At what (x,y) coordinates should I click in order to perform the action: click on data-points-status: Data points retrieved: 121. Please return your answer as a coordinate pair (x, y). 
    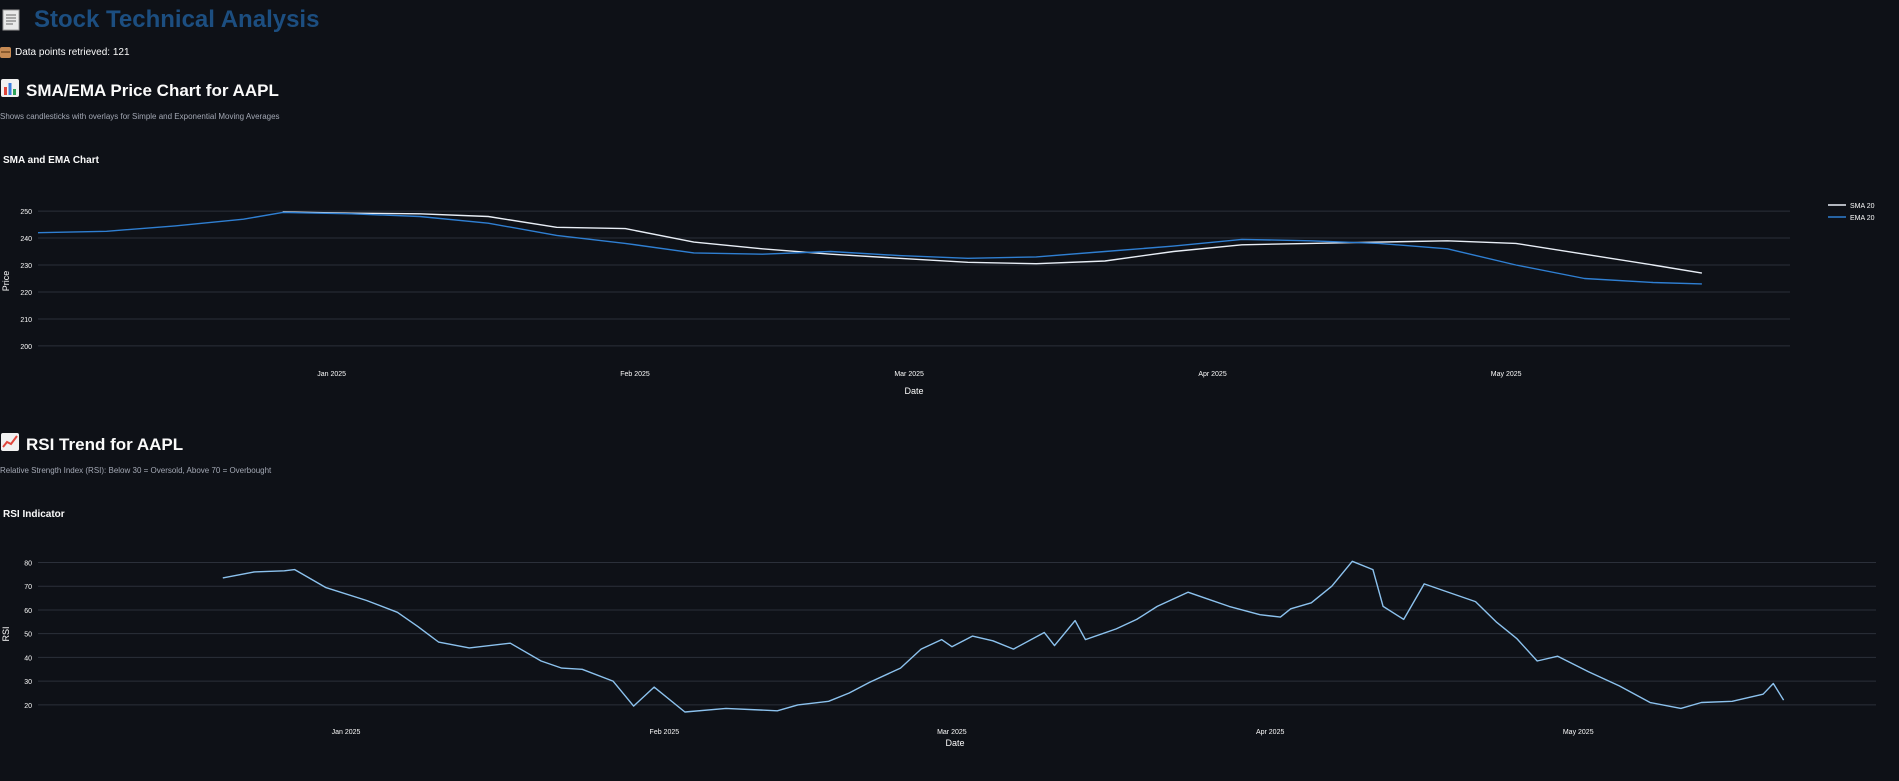
    Looking at the image, I should click on (65, 52).